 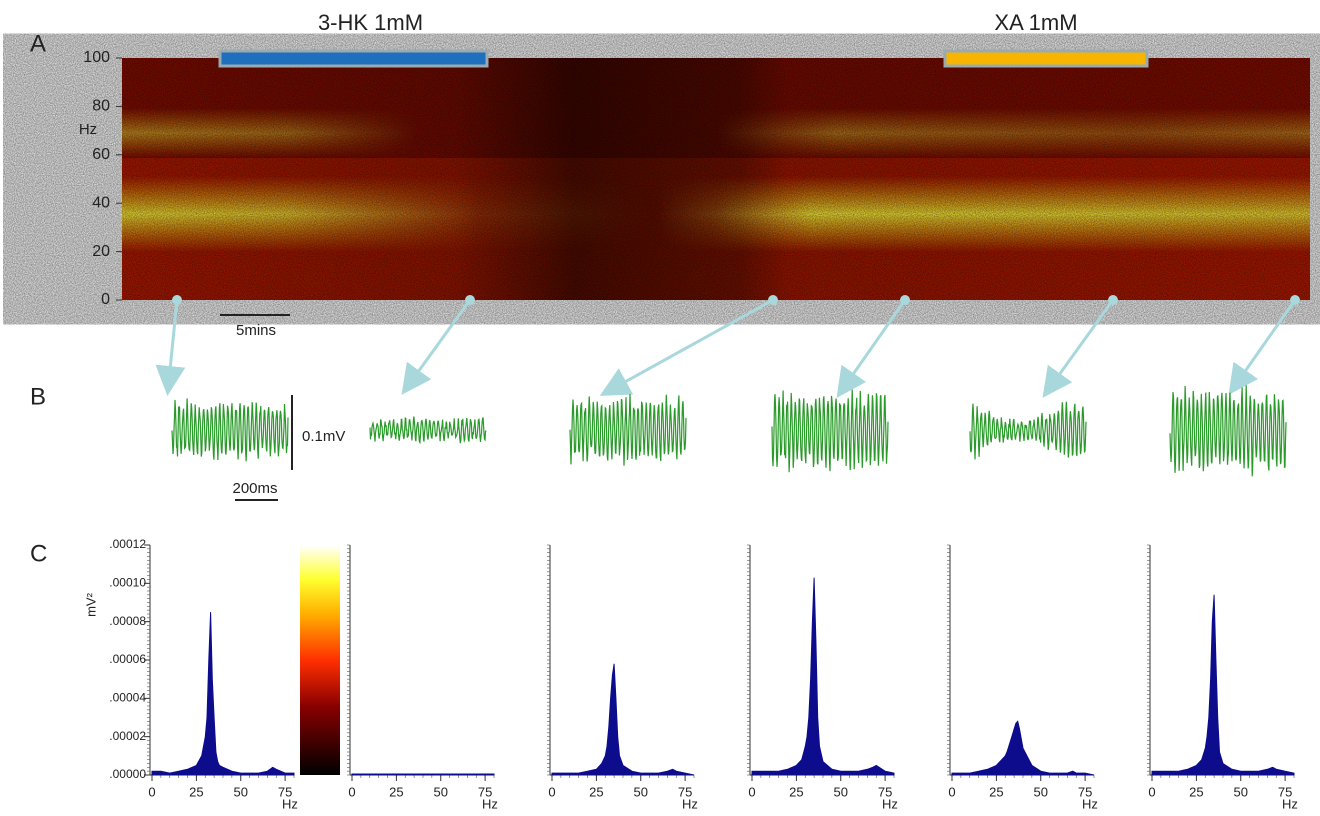 What do you see at coordinates (127, 659) in the screenshot?
I see `y-tick-label: .00006` at bounding box center [127, 659].